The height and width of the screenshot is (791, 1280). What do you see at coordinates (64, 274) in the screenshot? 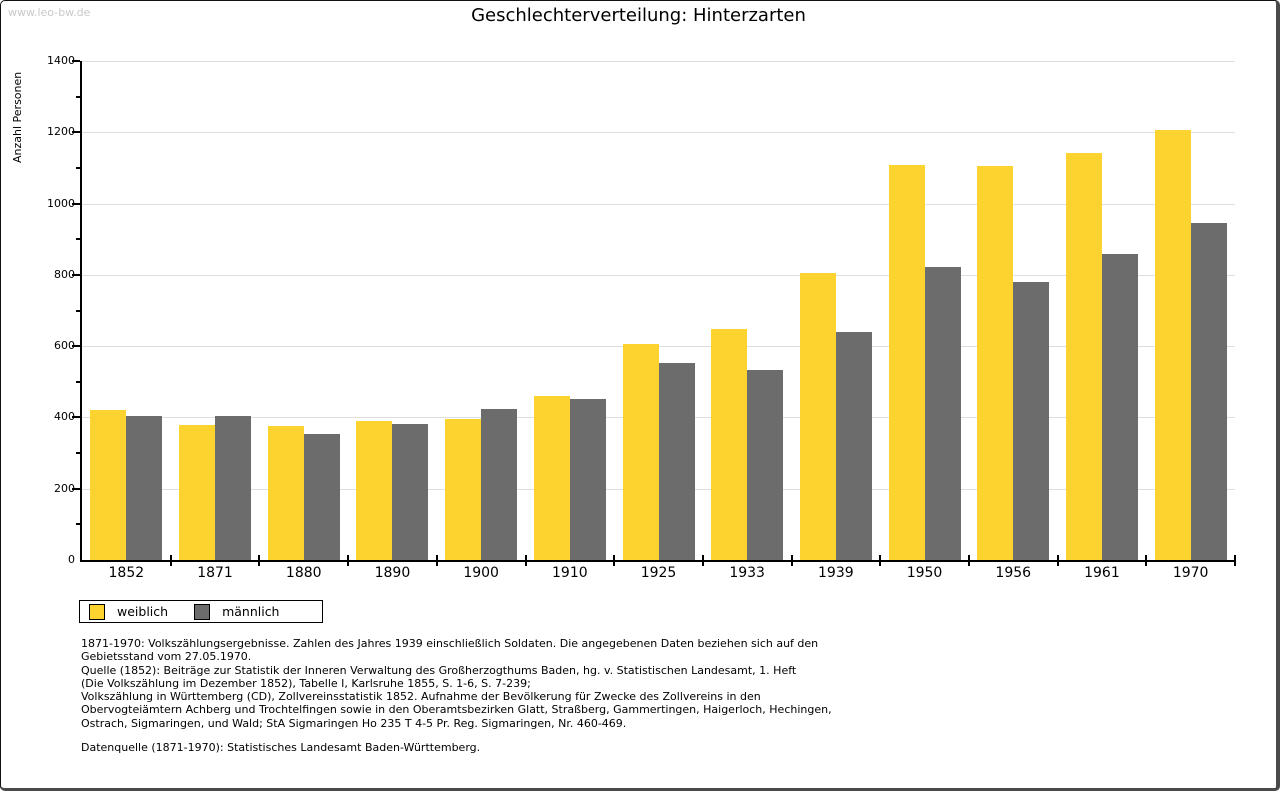
I see `y-tick-label-800: 800` at bounding box center [64, 274].